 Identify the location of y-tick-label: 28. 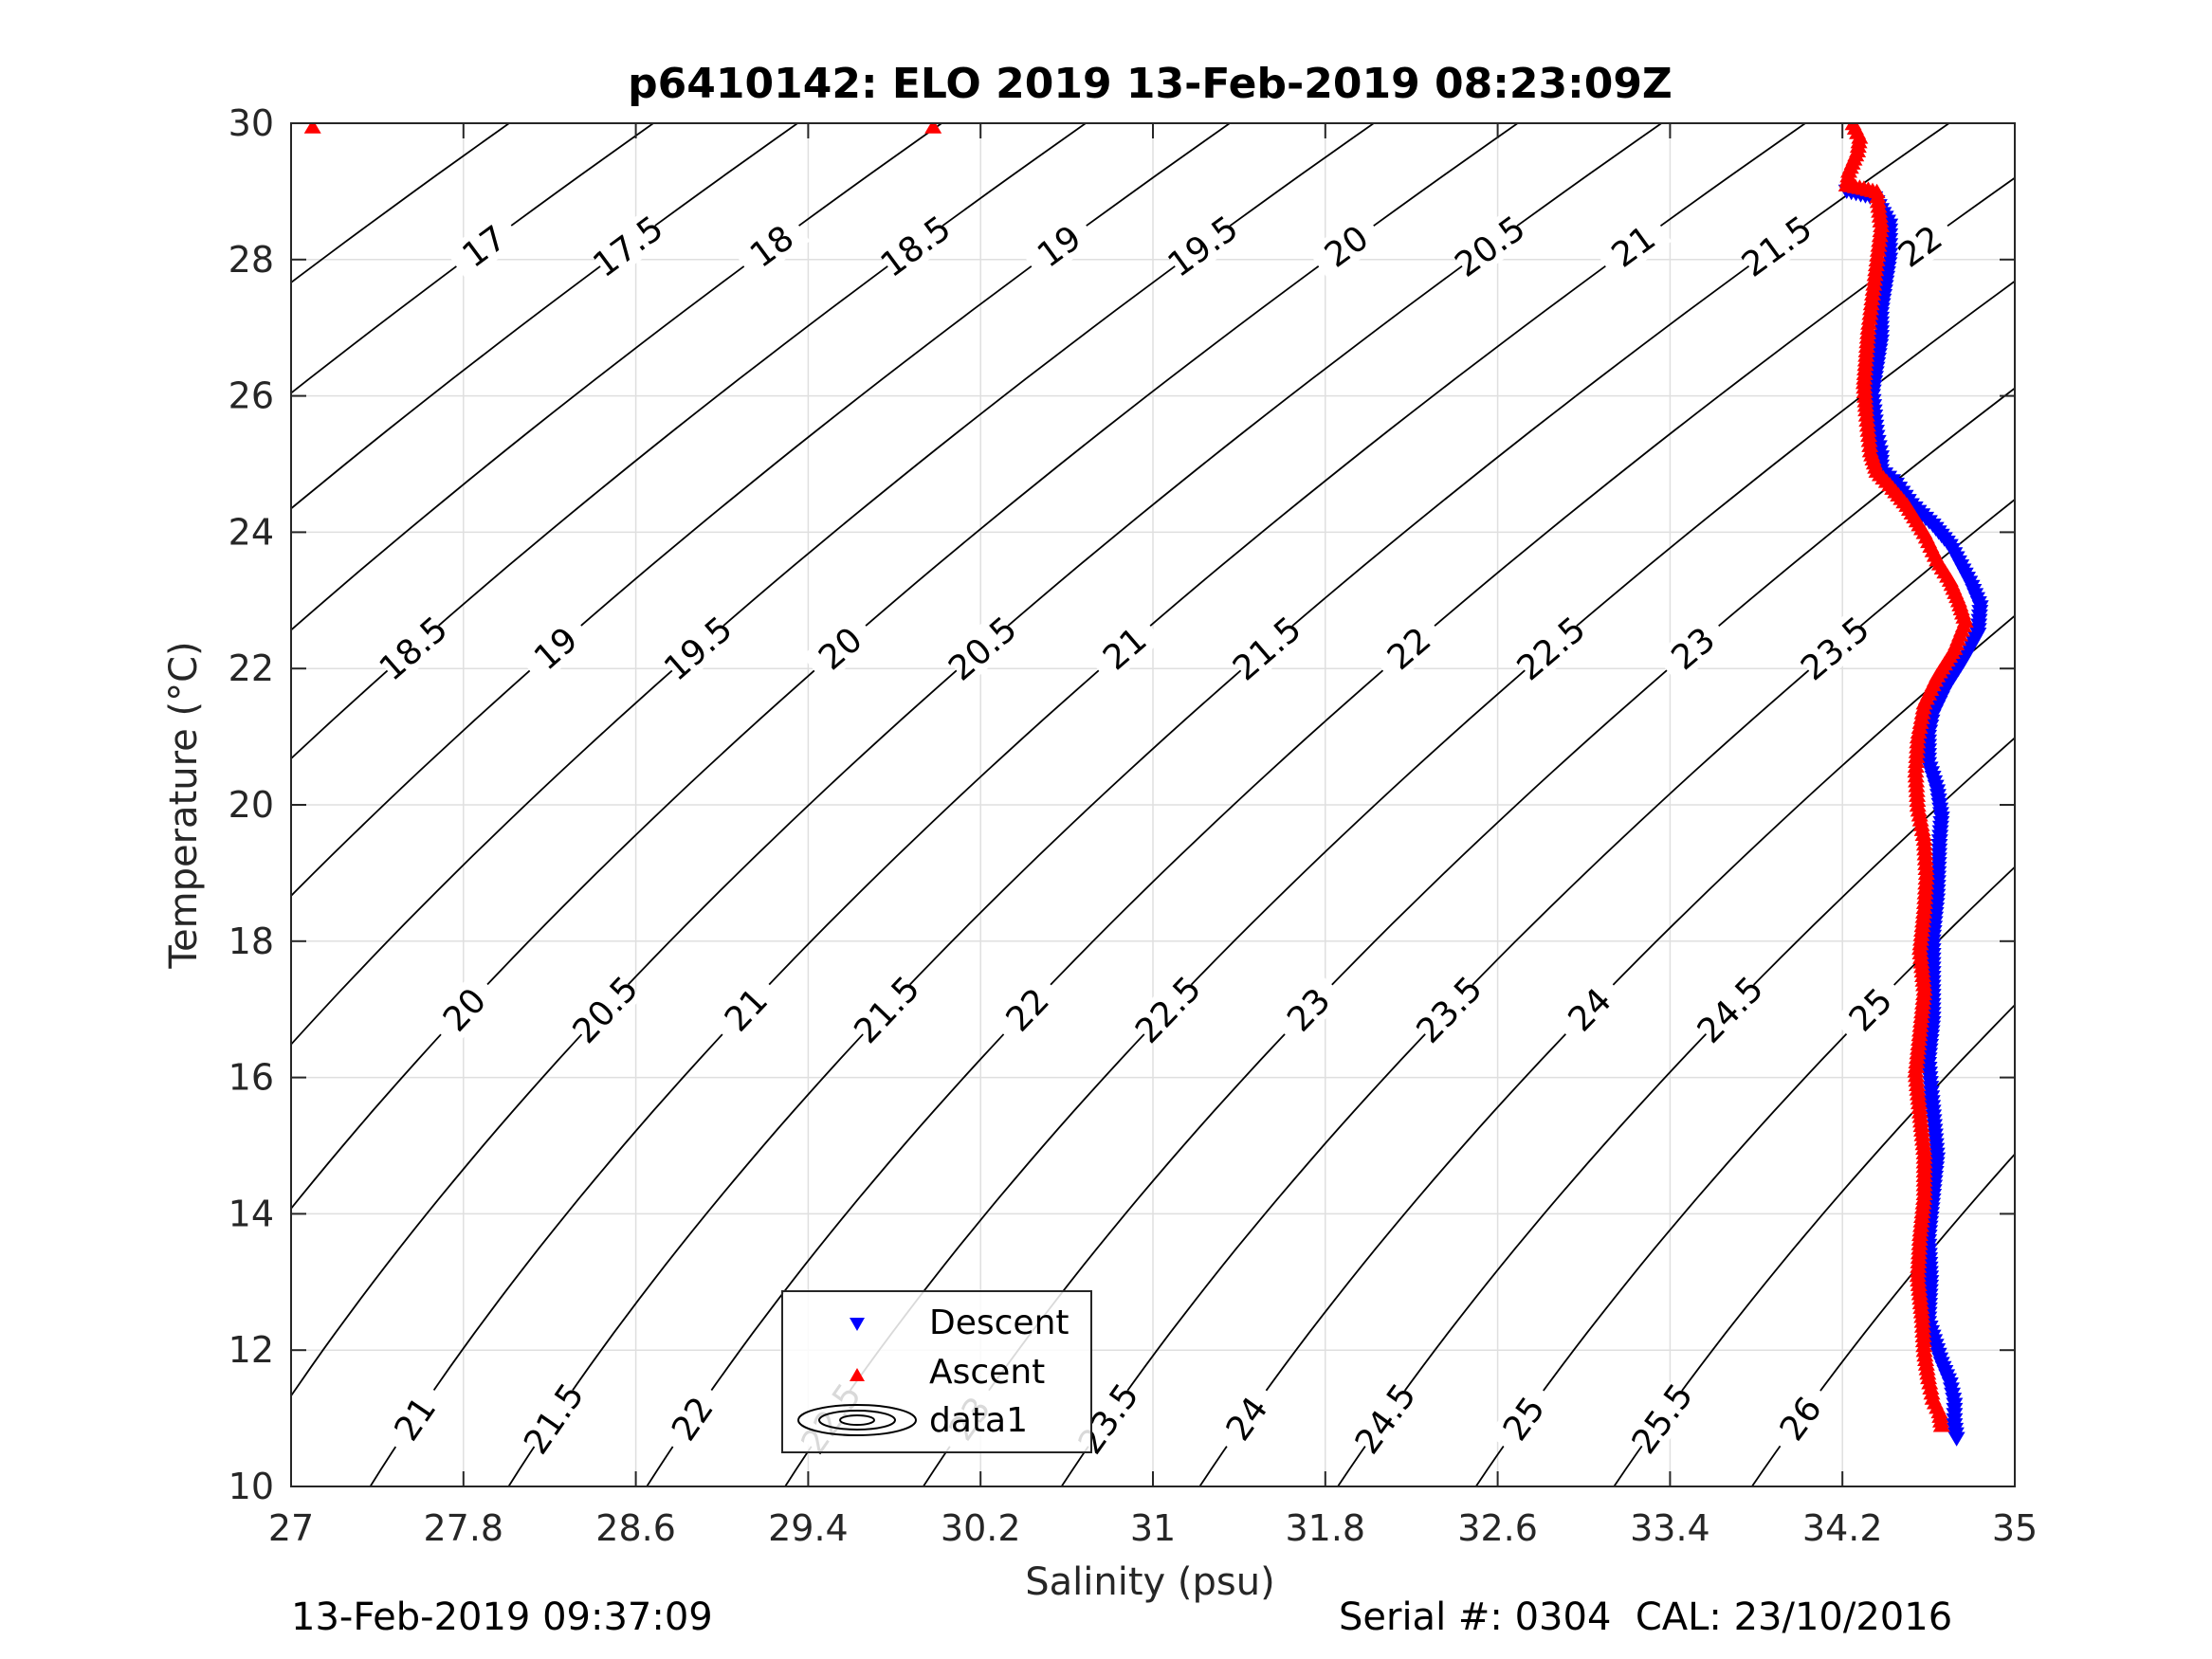
(251, 260).